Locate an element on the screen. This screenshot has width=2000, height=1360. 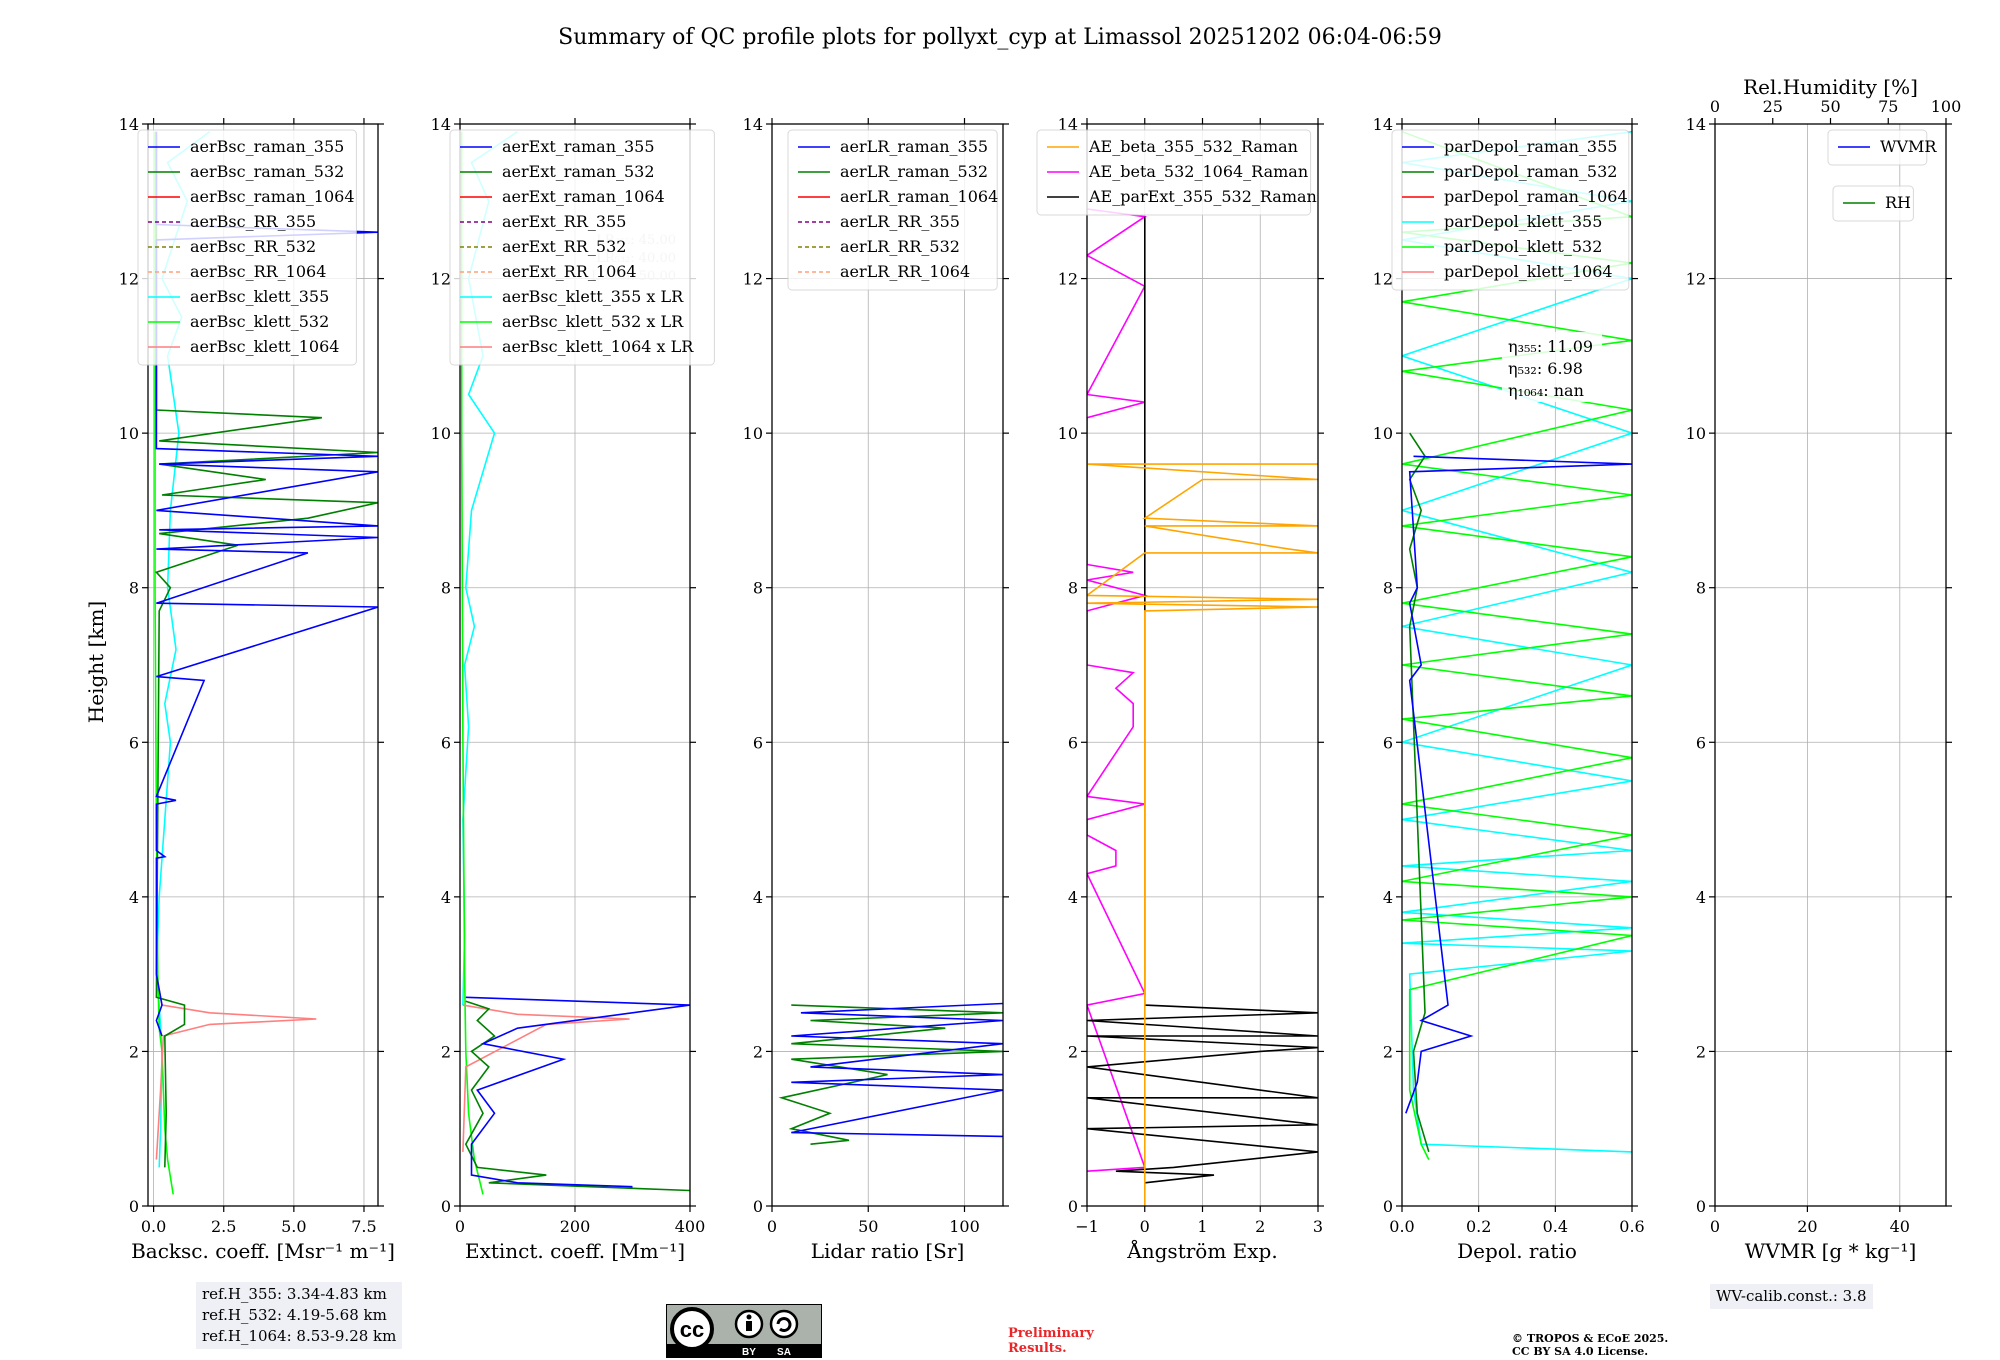
legend-label-2: parDepol_raman_1064 is located at coordinates (1536, 196).